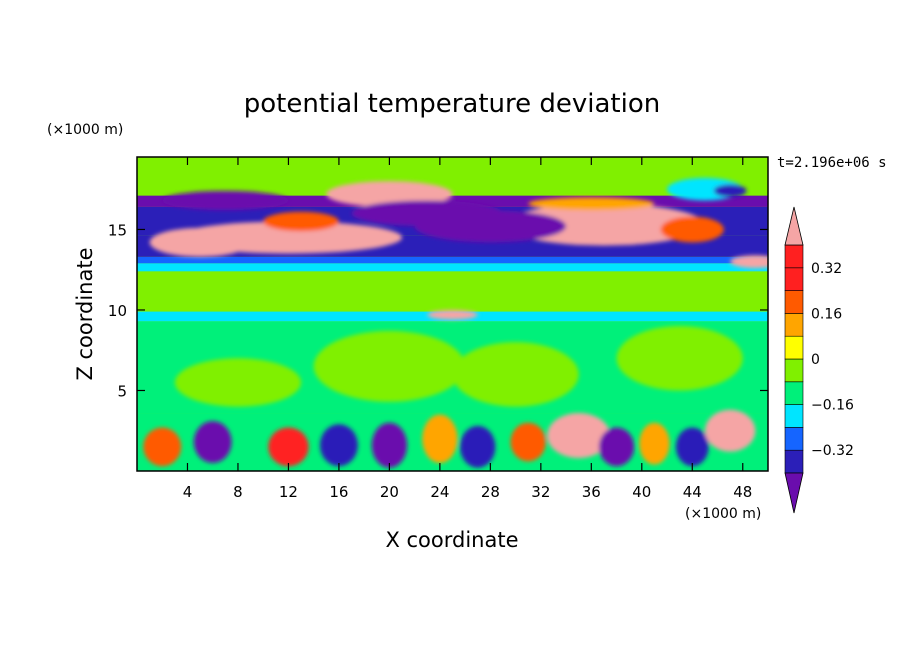 This screenshot has height=654, width=904. Describe the element at coordinates (832, 451) in the screenshot. I see `colorbar-tick-label: −0.32` at that location.